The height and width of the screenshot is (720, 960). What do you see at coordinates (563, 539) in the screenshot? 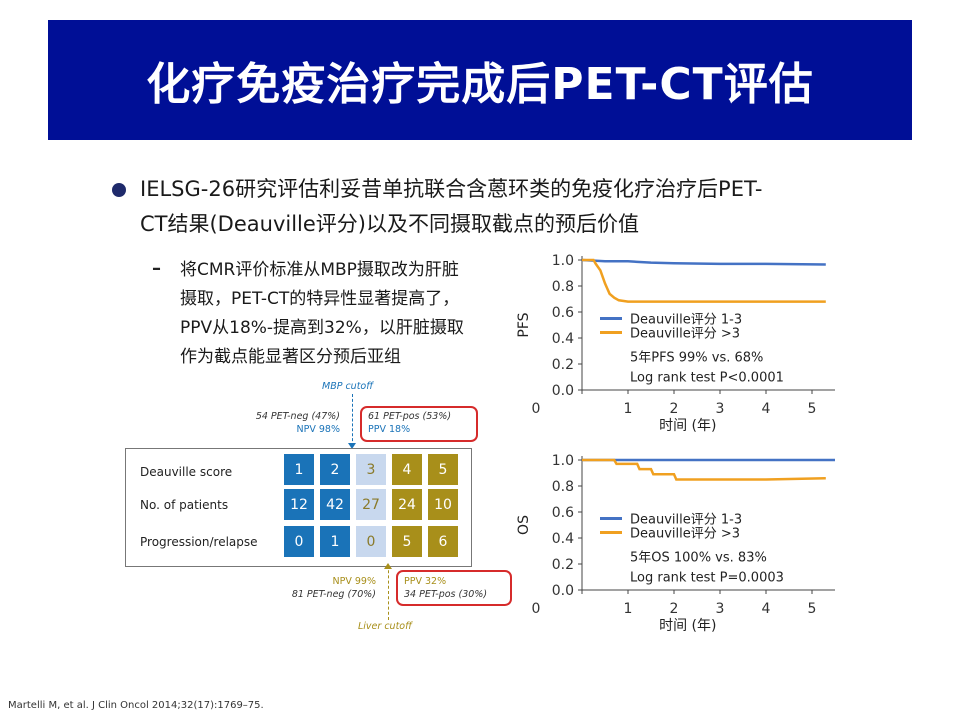
I see `os-y-tick-label: 0.4` at bounding box center [563, 539].